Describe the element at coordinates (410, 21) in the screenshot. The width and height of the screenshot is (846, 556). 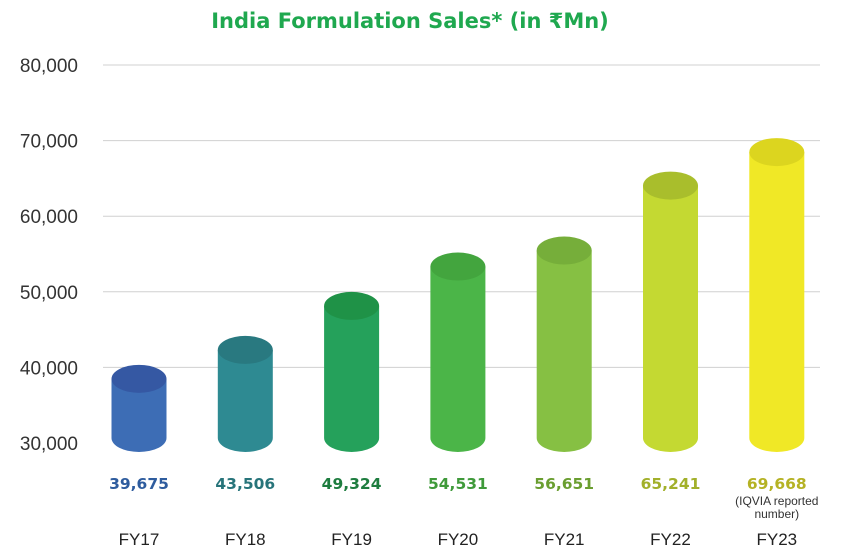
I see `chart-title: India Formulation Sales* (in ₹Mn)` at that location.